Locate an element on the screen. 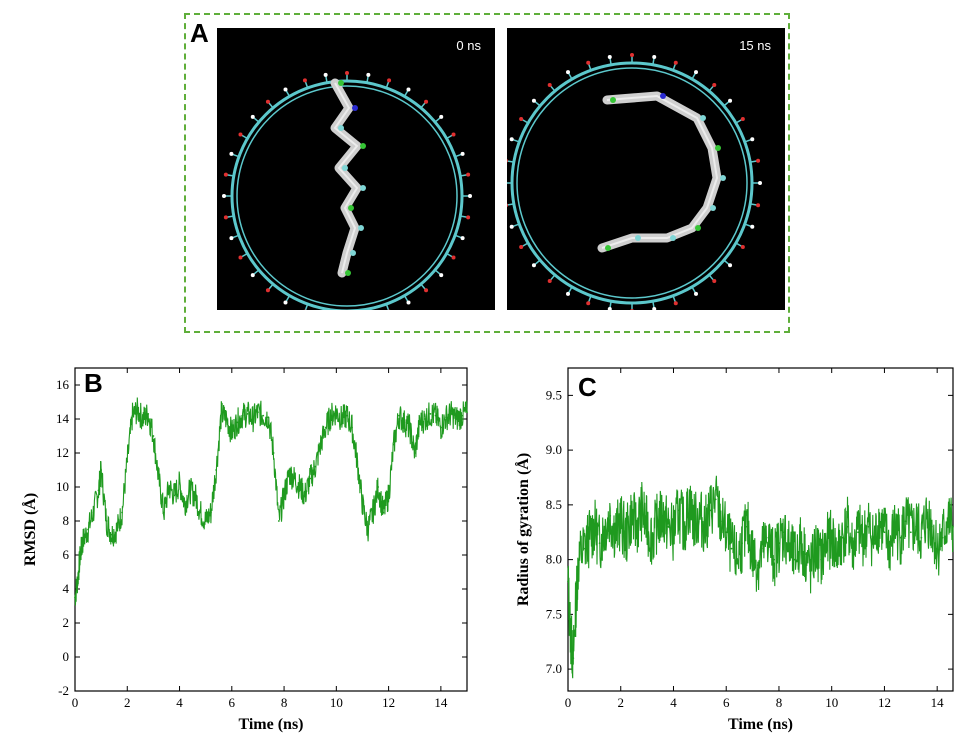 The width and height of the screenshot is (955, 744). y-tick-label: 2 is located at coordinates (66, 622).